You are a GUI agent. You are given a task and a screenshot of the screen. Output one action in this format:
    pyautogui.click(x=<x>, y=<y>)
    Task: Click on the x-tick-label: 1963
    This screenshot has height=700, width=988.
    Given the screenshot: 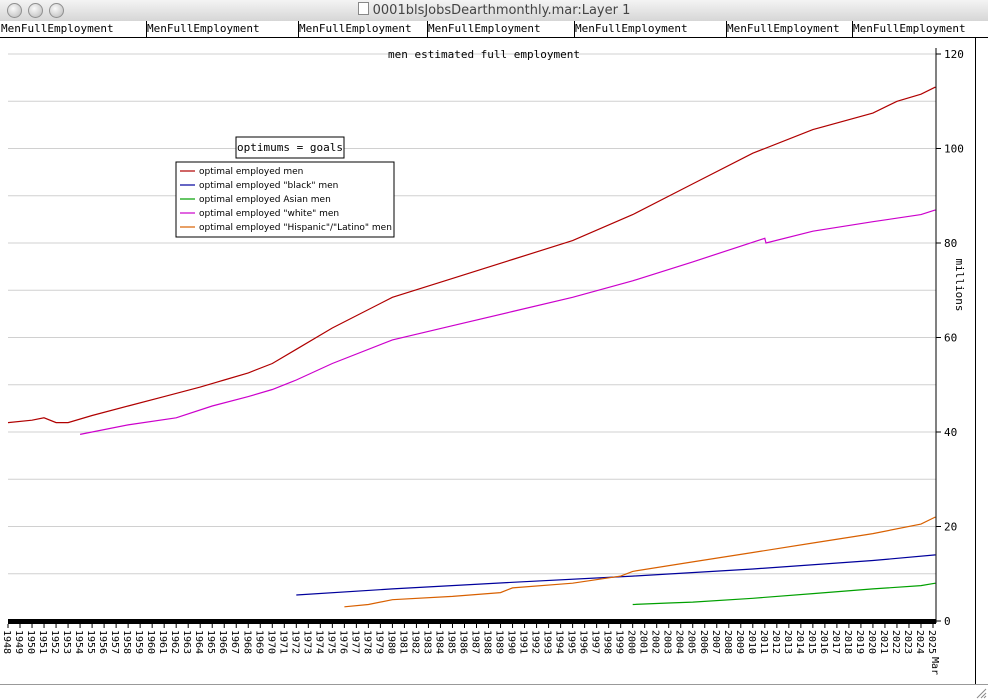 What is the action you would take?
    pyautogui.click(x=186, y=642)
    